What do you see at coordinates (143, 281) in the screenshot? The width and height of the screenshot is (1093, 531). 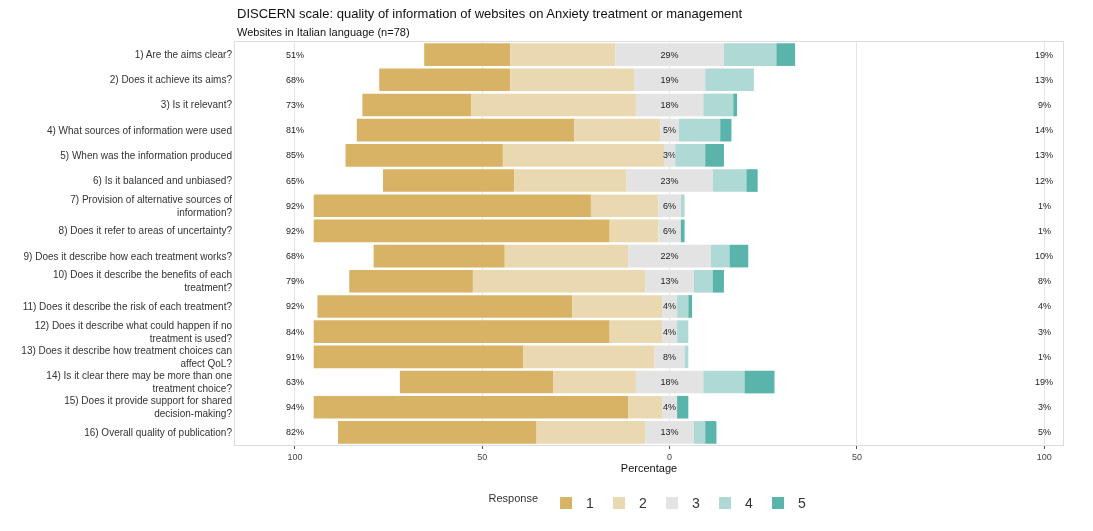 I see `y-tick-label: 10) Does it describe the benefits of each treatment?` at bounding box center [143, 281].